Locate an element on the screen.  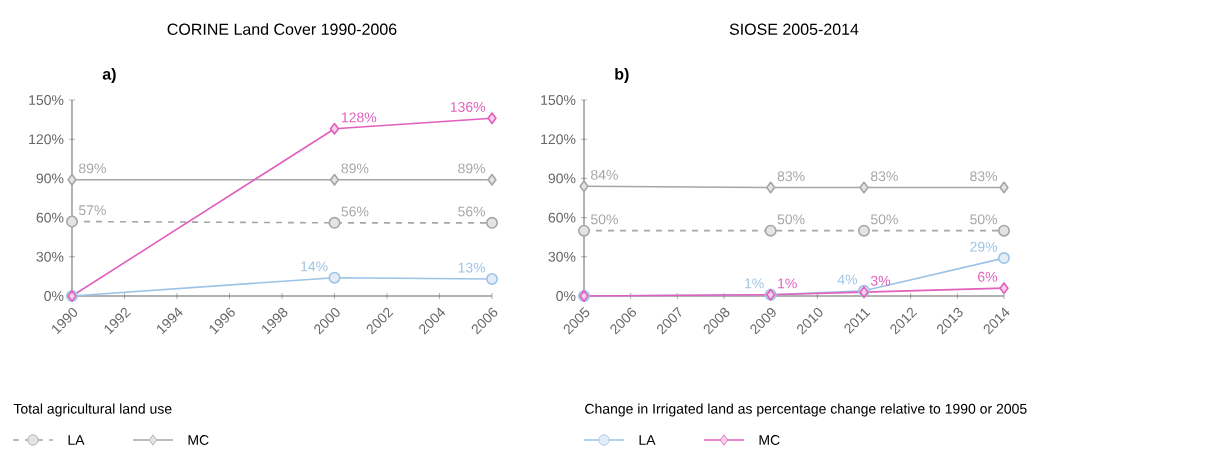
data-label: 57% is located at coordinates (92, 210).